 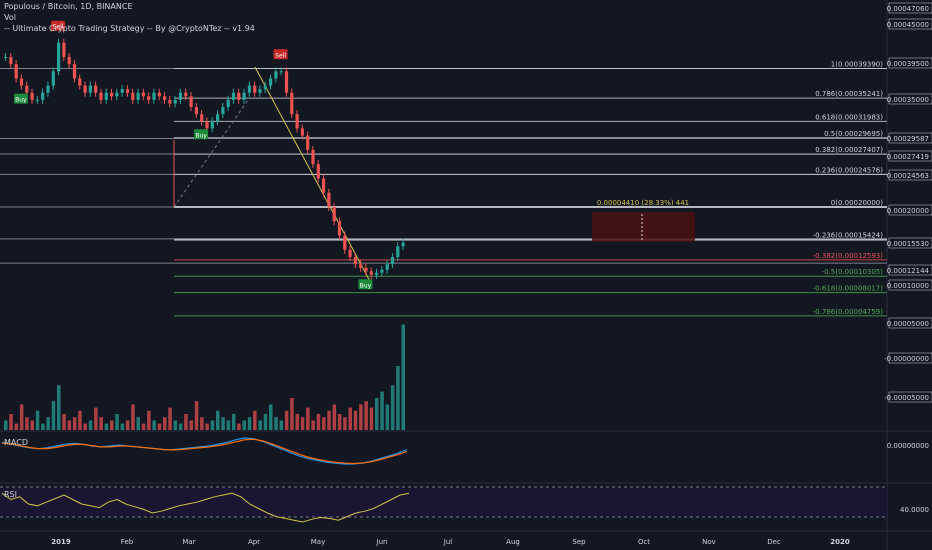 I want to click on macd-signal-line, so click(x=204, y=451).